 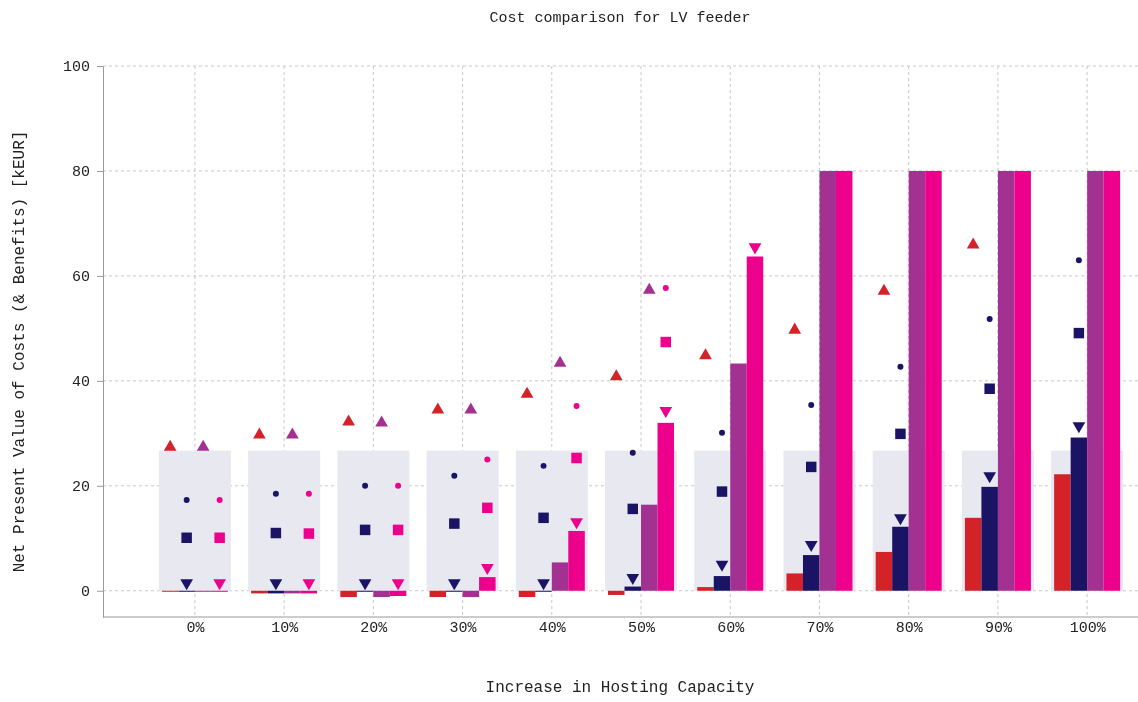 What do you see at coordinates (998, 628) in the screenshot?
I see `x-tick-label: 90%` at bounding box center [998, 628].